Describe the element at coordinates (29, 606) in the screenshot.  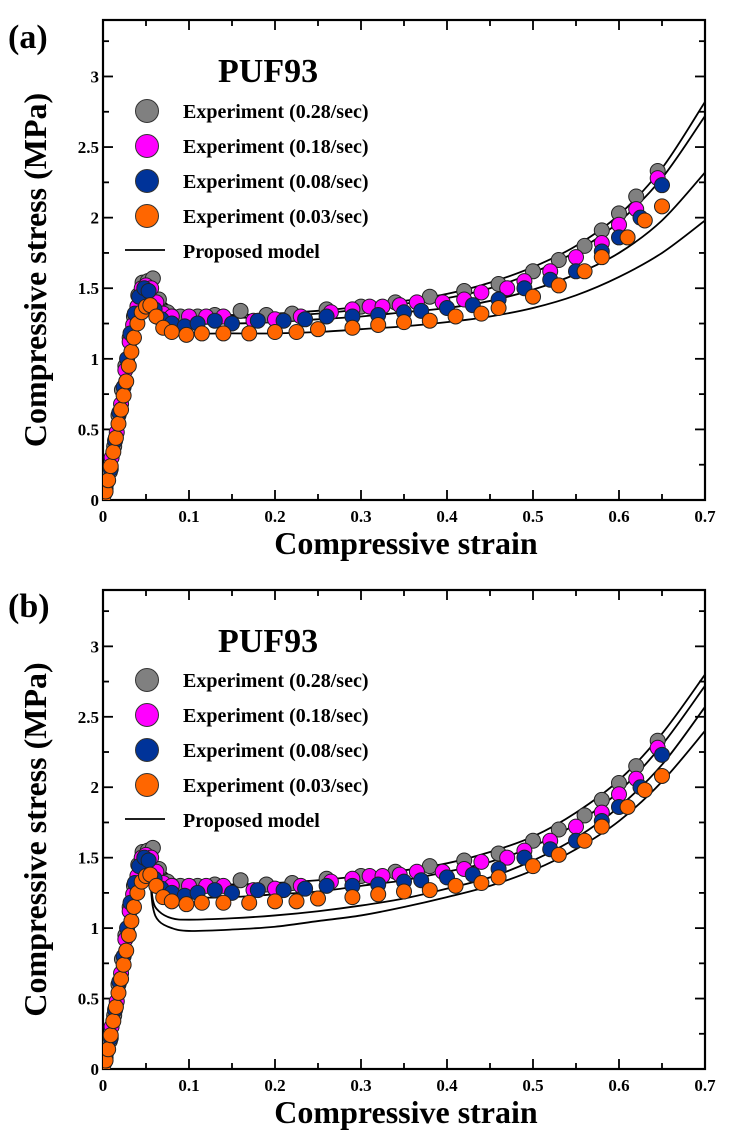
I see `panel-label: (b)` at that location.